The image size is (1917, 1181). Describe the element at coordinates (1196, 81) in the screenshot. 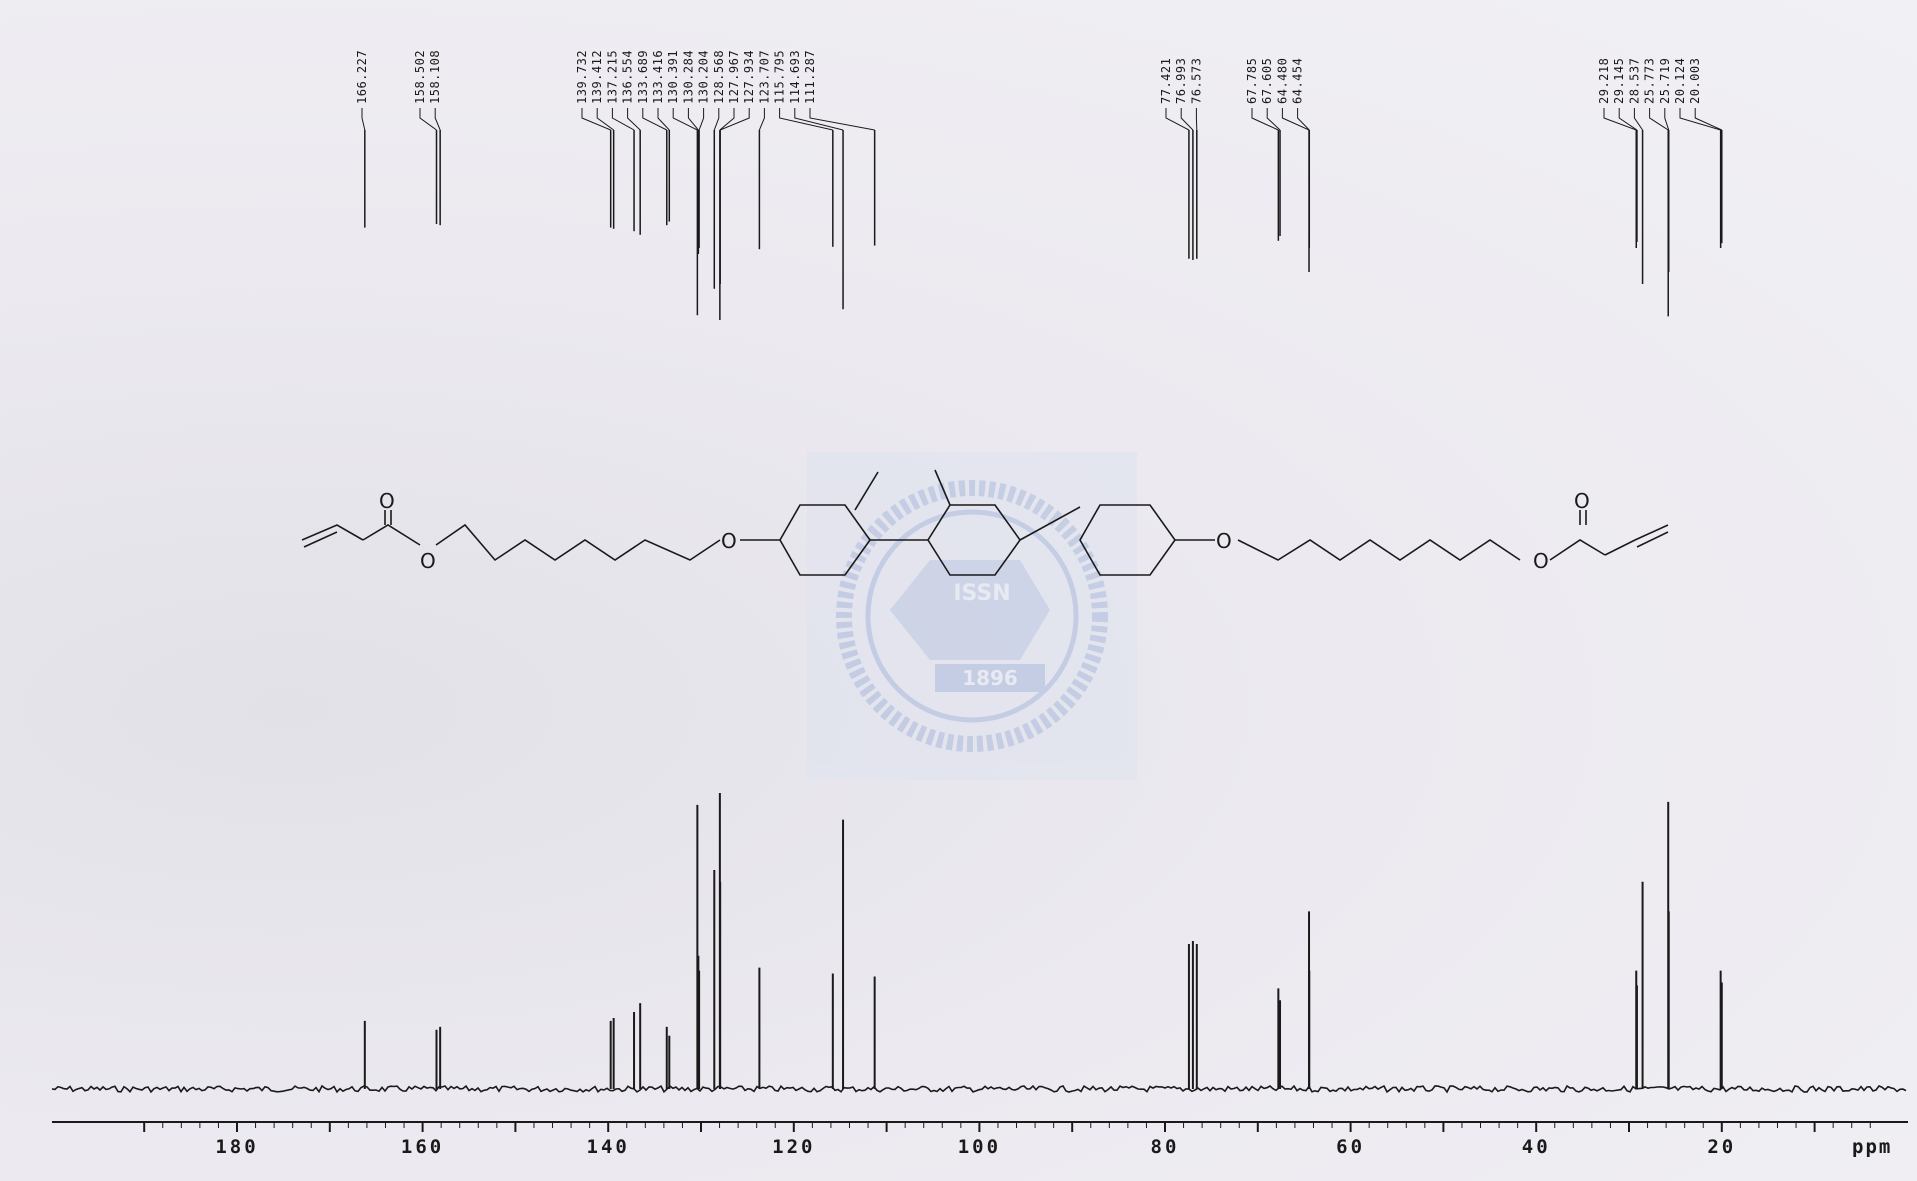

I see `peak-label: 76.573` at that location.